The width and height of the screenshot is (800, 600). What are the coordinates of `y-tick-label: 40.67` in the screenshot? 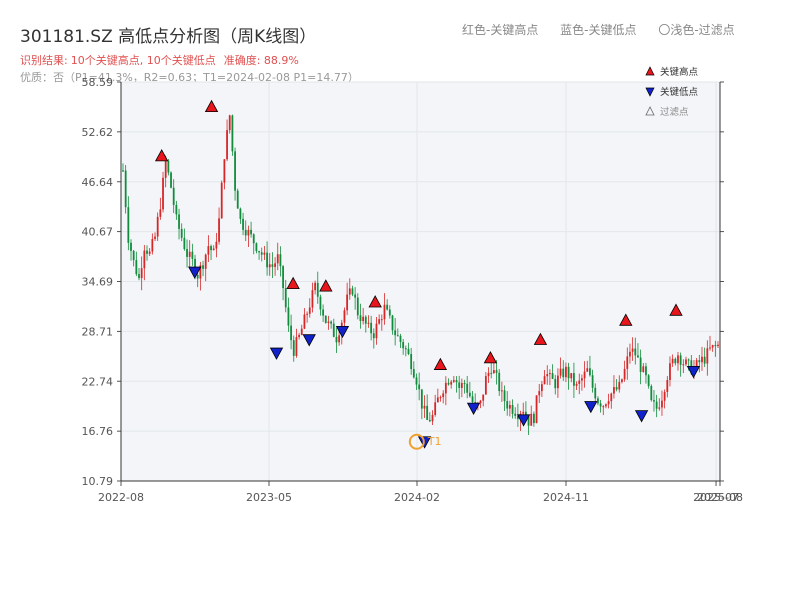 It's located at (98, 232).